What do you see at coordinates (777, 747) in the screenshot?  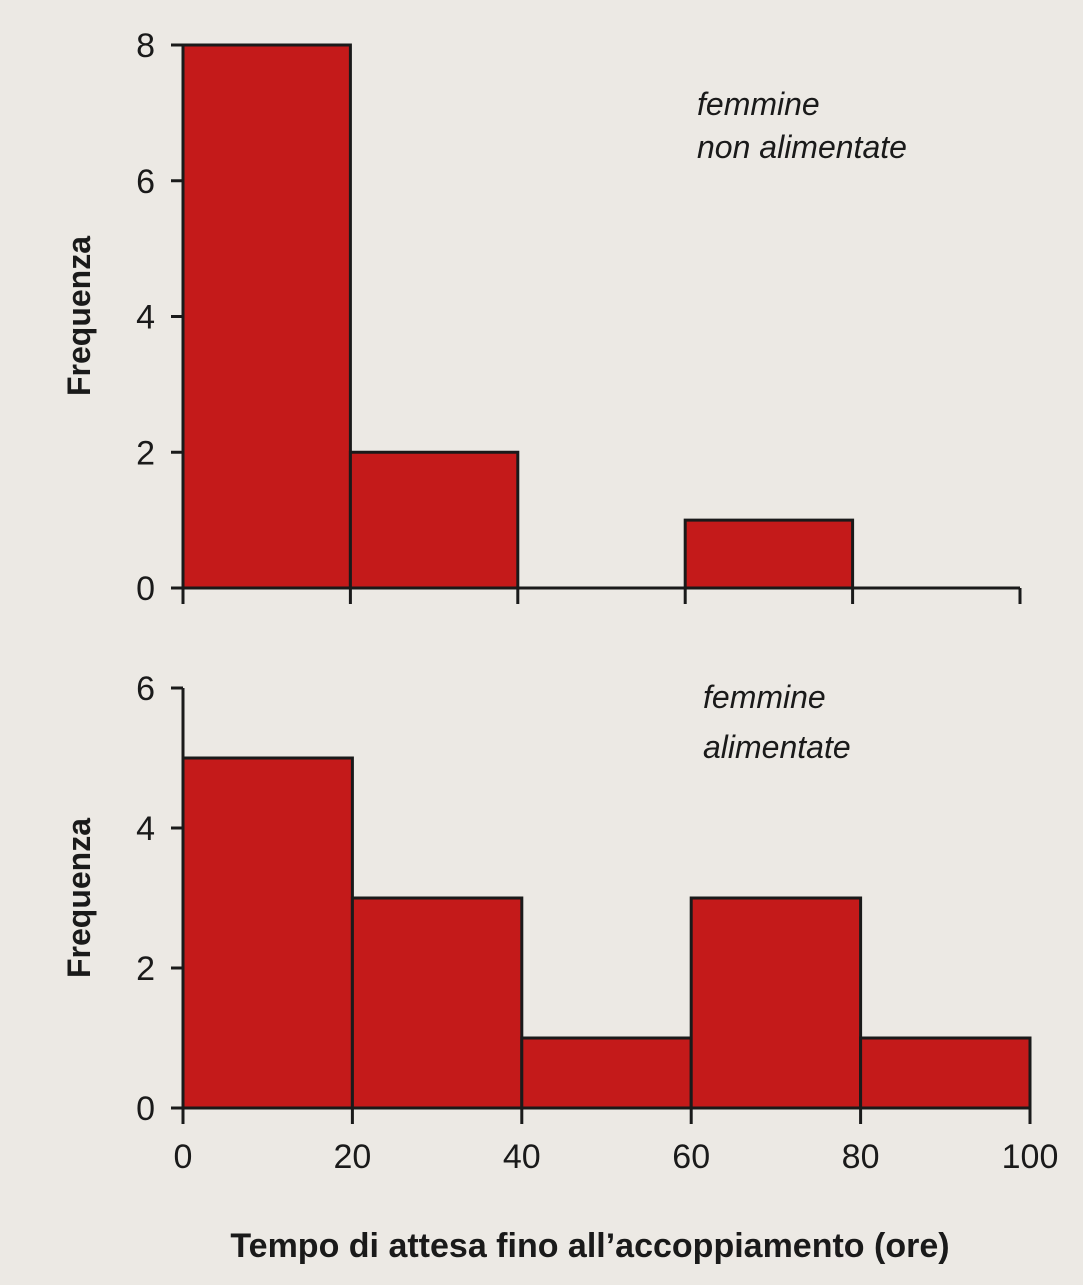 I see `annotation-line-2: alimentate` at bounding box center [777, 747].